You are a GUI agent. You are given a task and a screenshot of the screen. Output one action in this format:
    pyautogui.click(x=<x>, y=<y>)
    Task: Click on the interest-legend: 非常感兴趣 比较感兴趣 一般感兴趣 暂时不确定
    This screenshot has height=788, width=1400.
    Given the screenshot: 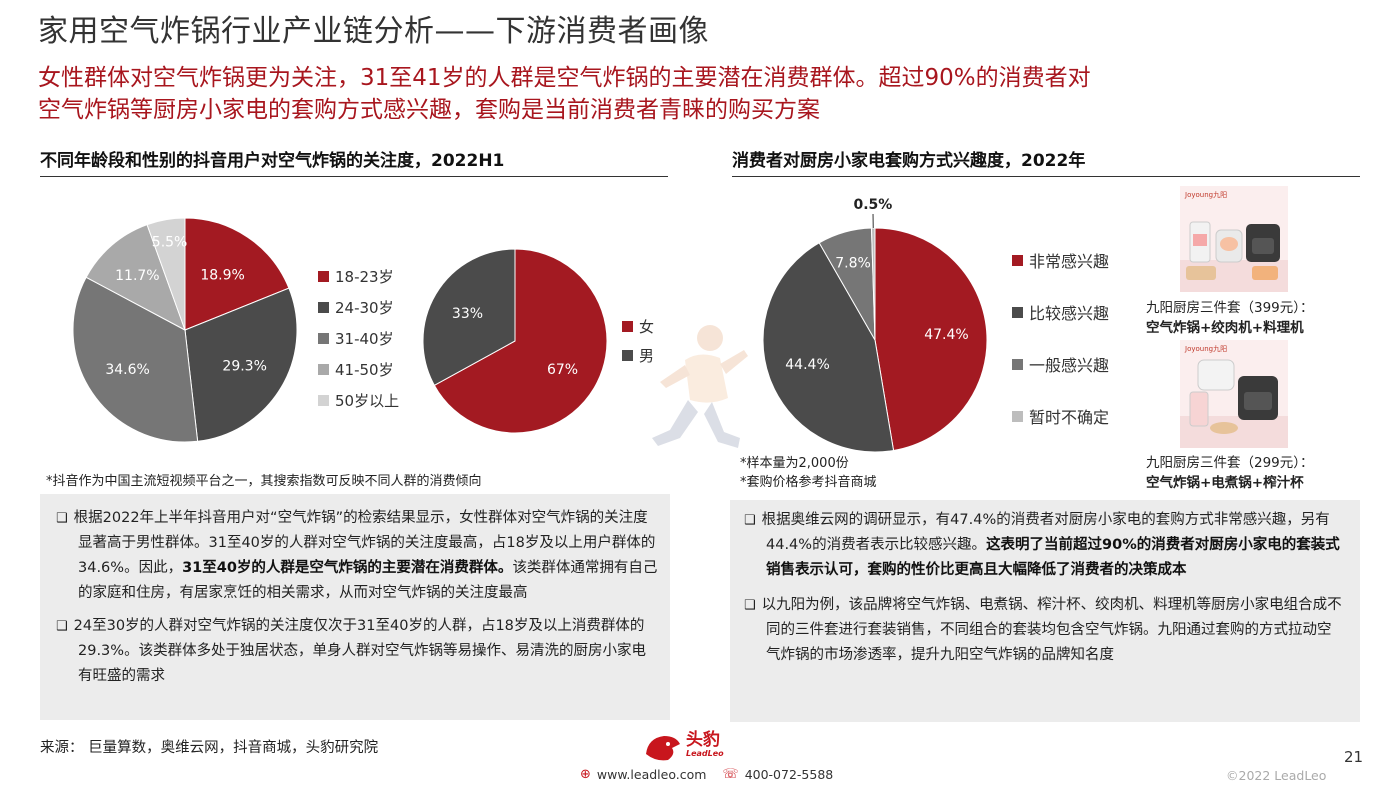 What is the action you would take?
    pyautogui.click(x=1060, y=338)
    